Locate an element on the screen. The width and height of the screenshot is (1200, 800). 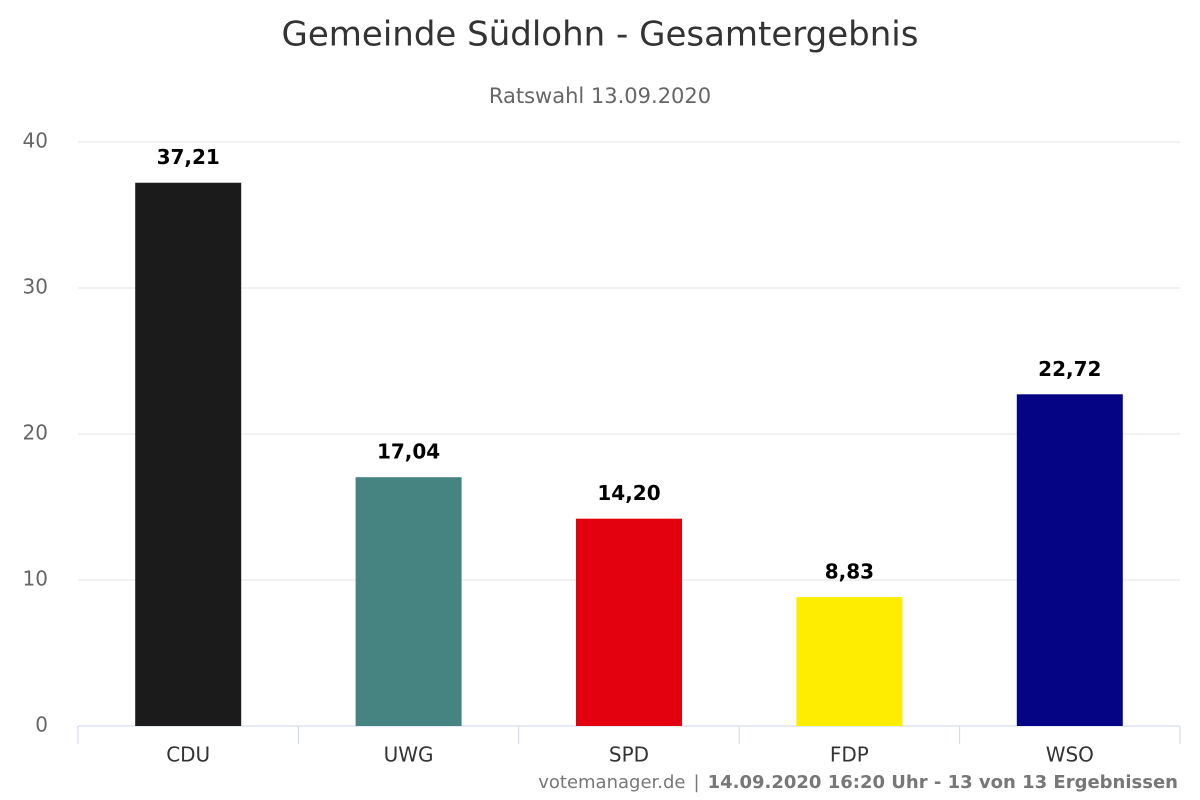
y-tick-label: 40 is located at coordinates (35, 141).